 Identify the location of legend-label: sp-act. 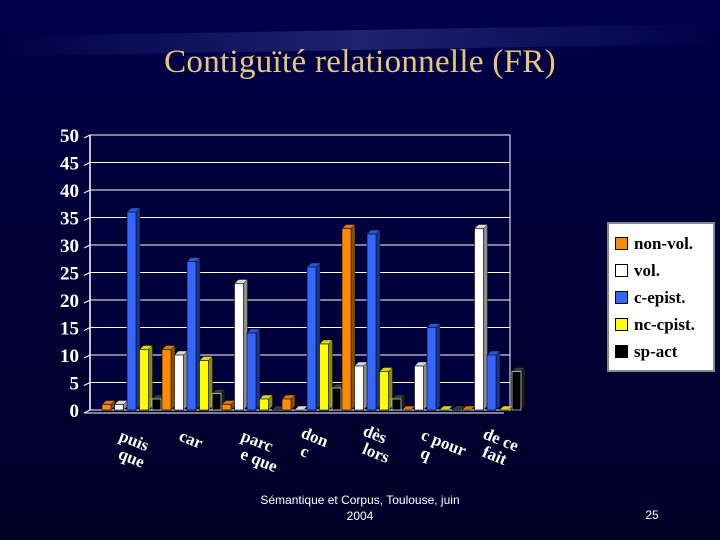
(656, 351).